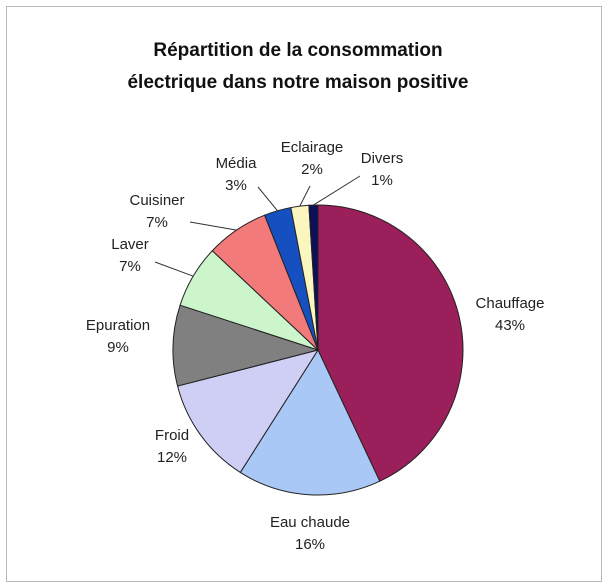 This screenshot has width=610, height=588. Describe the element at coordinates (118, 347) in the screenshot. I see `slice-value-epuration: 9%` at that location.